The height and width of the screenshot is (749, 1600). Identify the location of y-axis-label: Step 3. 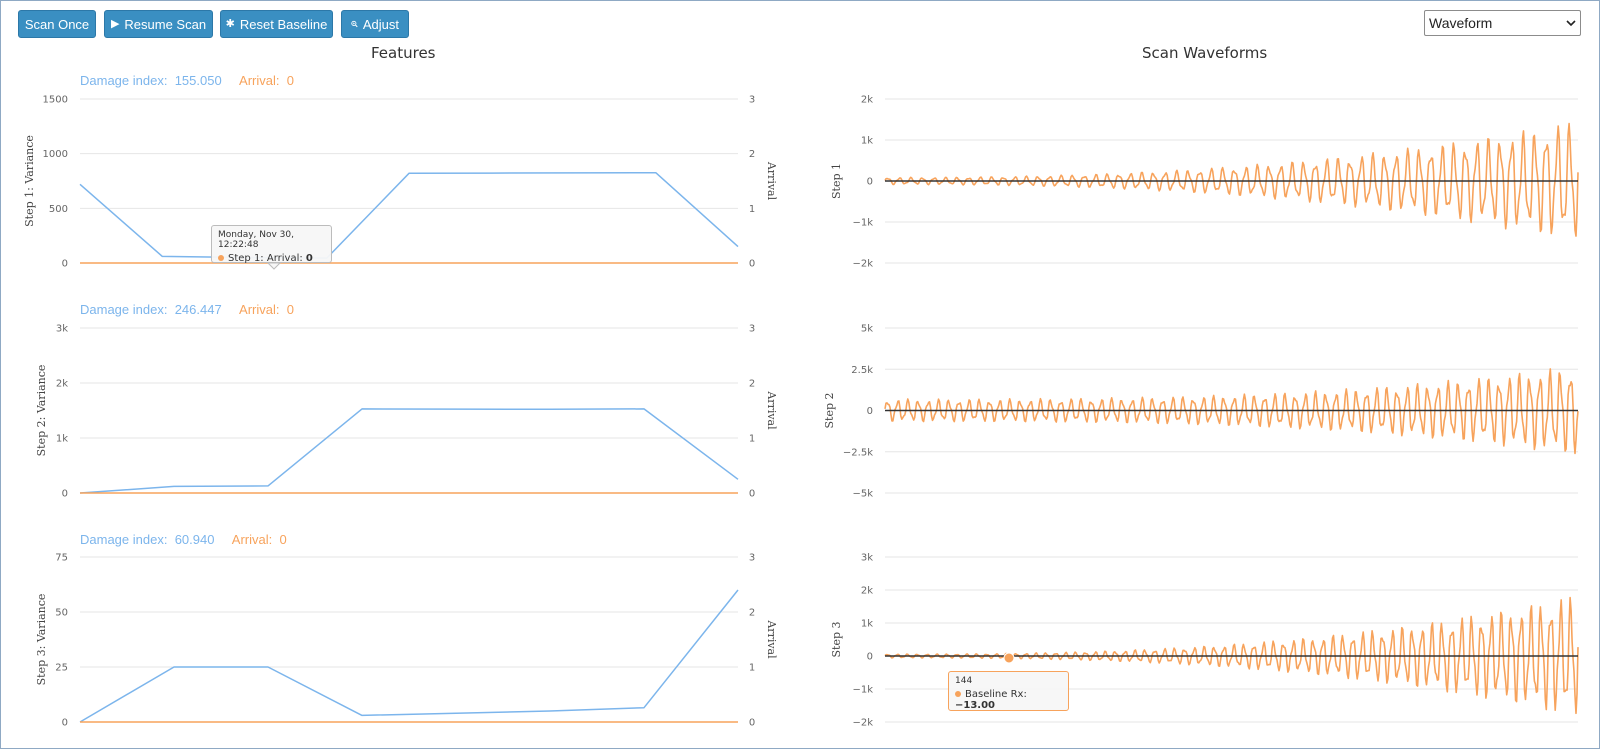
(836, 639).